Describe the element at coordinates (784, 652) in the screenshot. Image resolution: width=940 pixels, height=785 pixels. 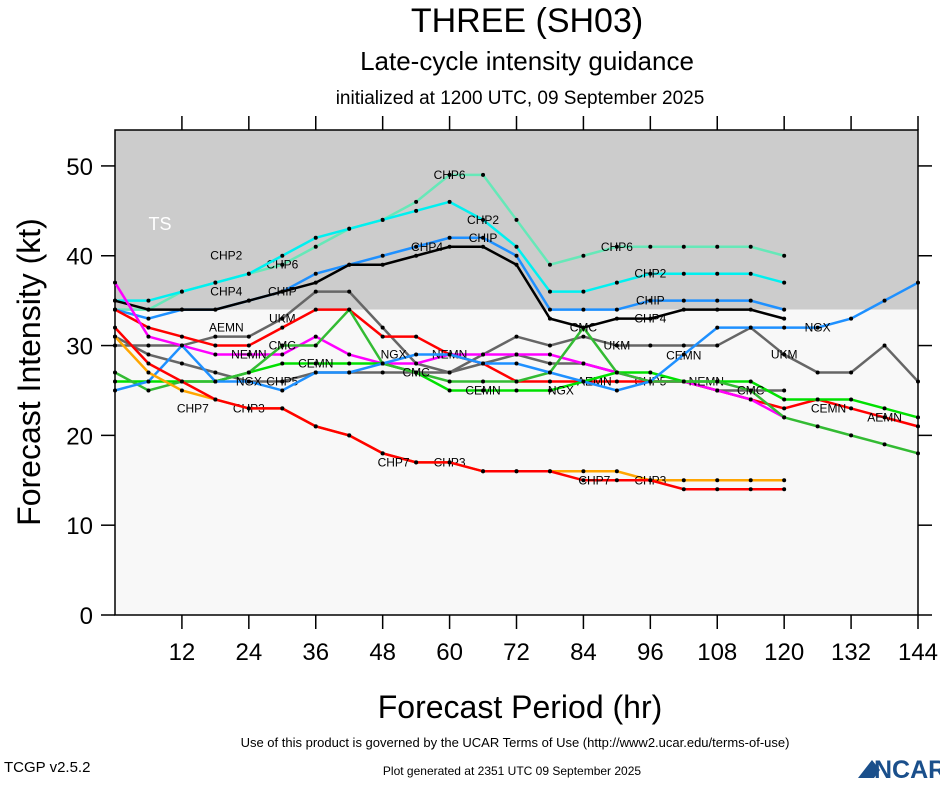
I see `x-tick-label: 120` at that location.